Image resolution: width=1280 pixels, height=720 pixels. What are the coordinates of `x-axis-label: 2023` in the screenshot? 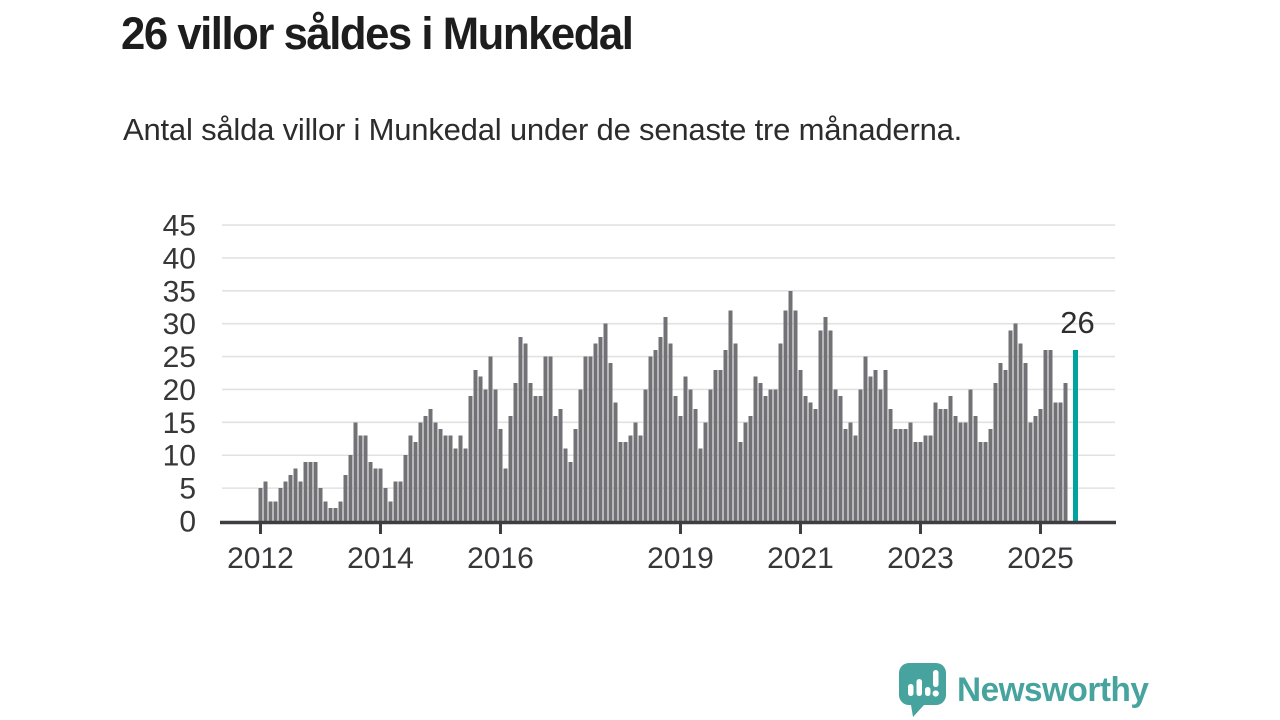 It's located at (920, 558).